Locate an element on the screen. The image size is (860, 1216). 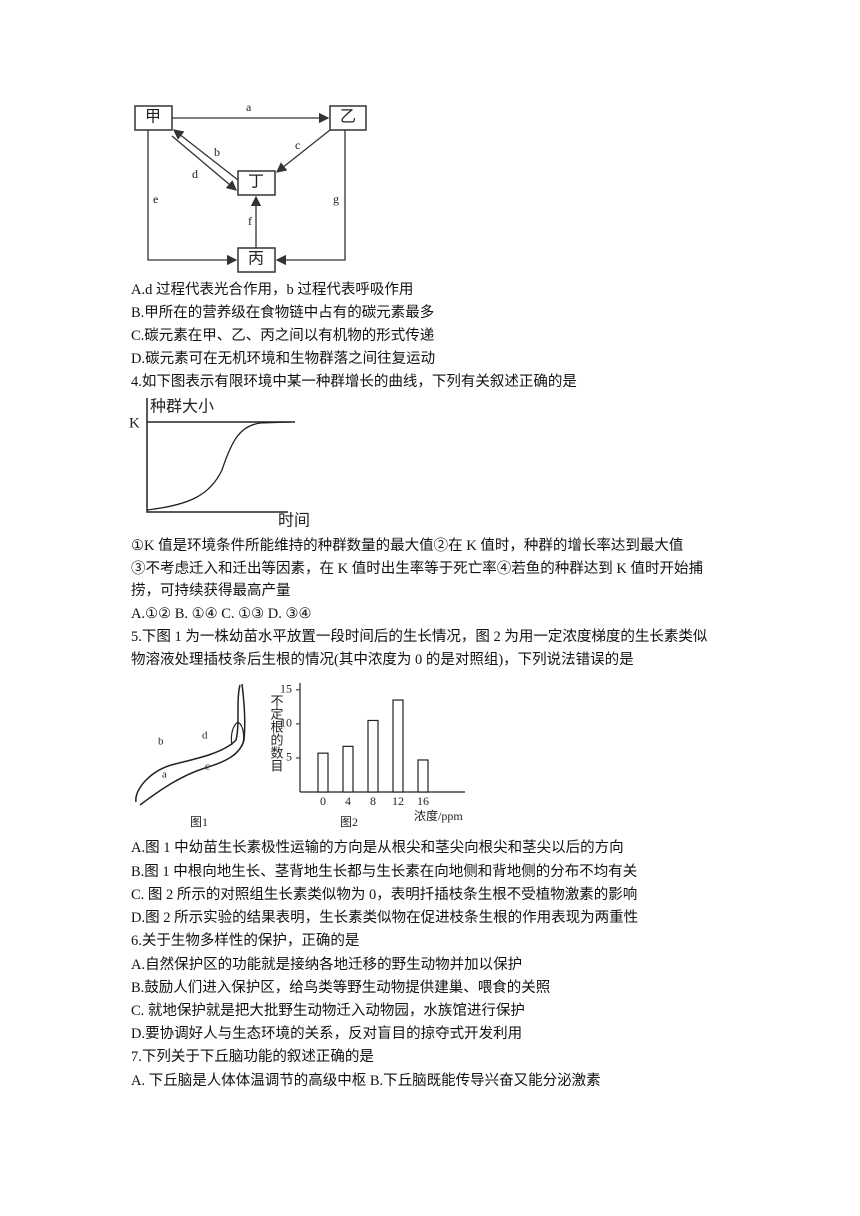
node-label: 甲 is located at coordinates (153, 117).